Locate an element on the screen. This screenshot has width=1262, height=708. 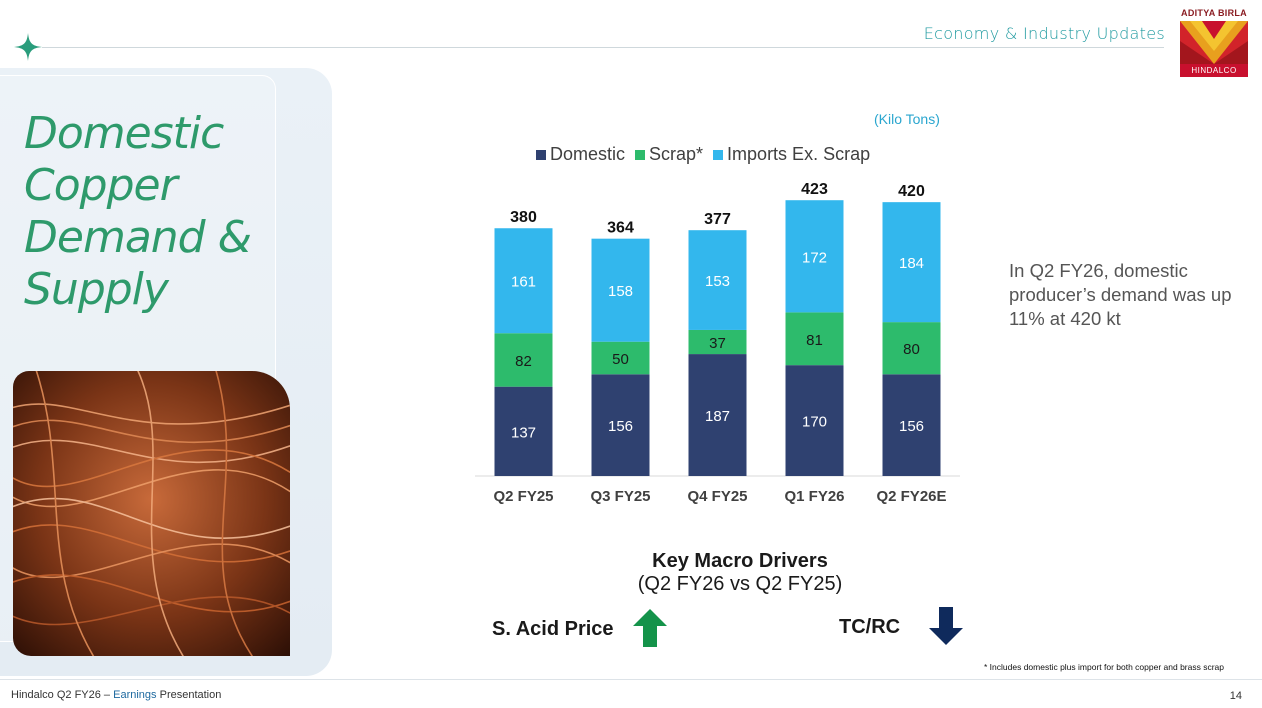
slide-title-line: Domestic is located at coordinates (124, 133).